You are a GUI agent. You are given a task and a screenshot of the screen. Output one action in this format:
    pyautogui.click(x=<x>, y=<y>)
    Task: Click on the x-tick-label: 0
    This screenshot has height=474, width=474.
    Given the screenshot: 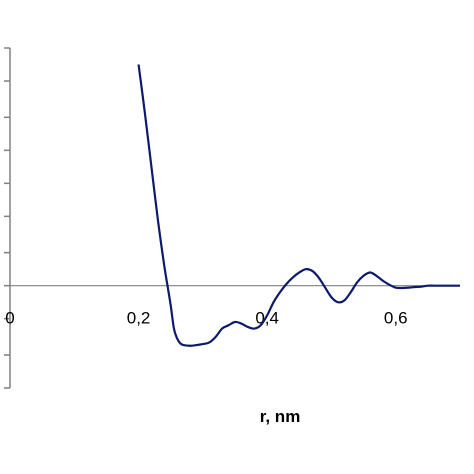 What is the action you would take?
    pyautogui.click(x=9, y=318)
    